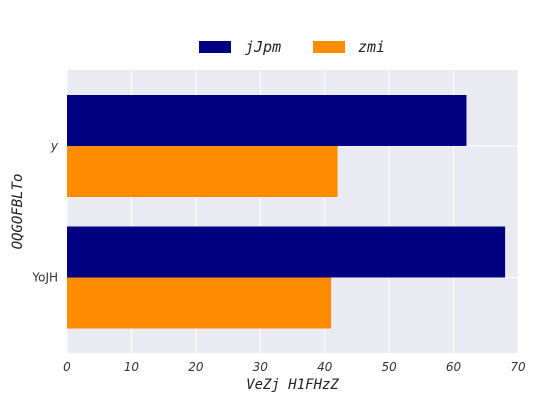 The width and height of the screenshot is (536, 402). Describe the element at coordinates (261, 367) in the screenshot. I see `x-tick-label: 30` at that location.